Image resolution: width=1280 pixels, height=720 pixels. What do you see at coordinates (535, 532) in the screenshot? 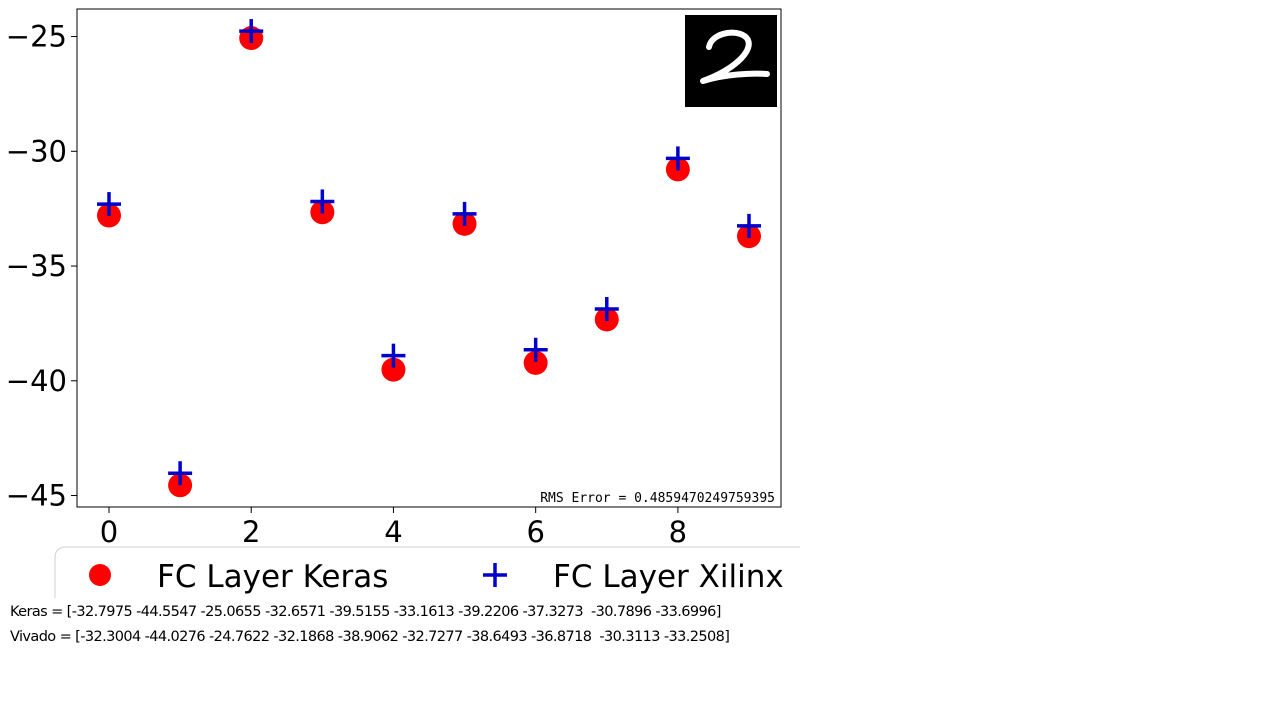
I see `x-tick-label: 6` at bounding box center [535, 532].